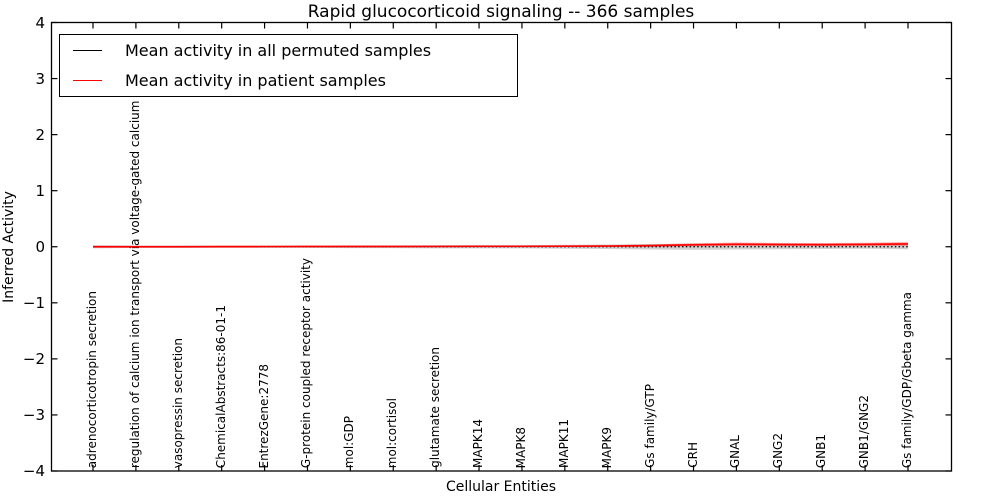 Image resolution: width=1000 pixels, height=500 pixels. Describe the element at coordinates (40, 246) in the screenshot. I see `y-tick-label: 0` at that location.